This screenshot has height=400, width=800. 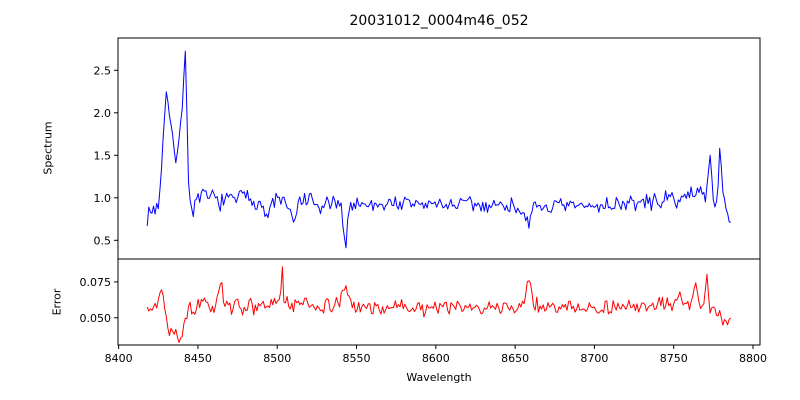 I want to click on xtick-label: 8650, so click(x=515, y=358).